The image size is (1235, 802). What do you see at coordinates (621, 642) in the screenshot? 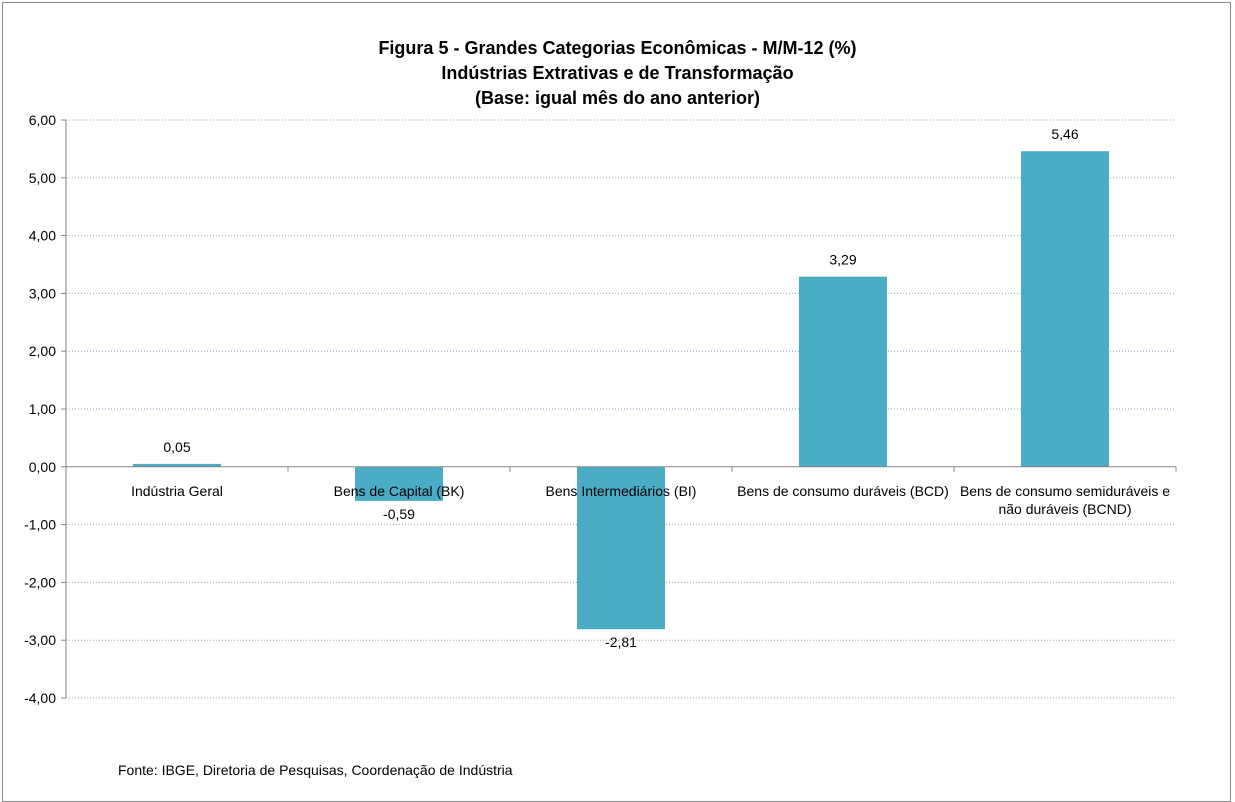
I see `data-label: -2,81` at bounding box center [621, 642].